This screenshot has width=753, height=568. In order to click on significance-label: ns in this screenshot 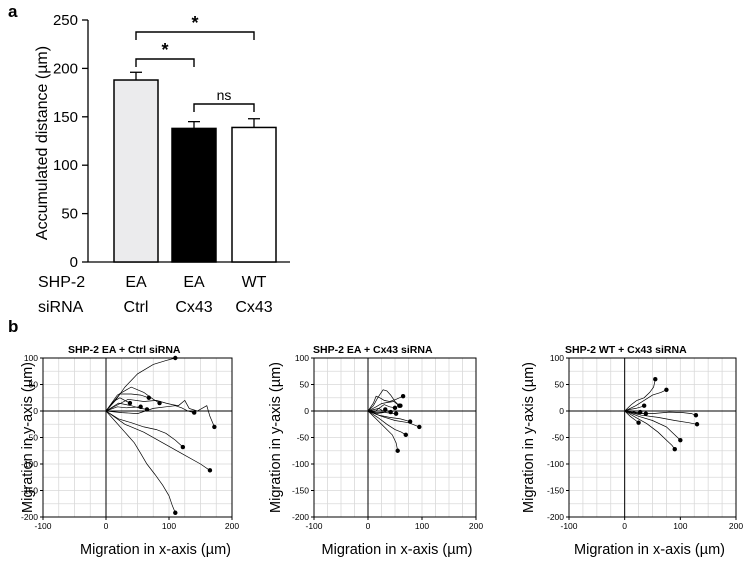, I will do `click(224, 95)`.